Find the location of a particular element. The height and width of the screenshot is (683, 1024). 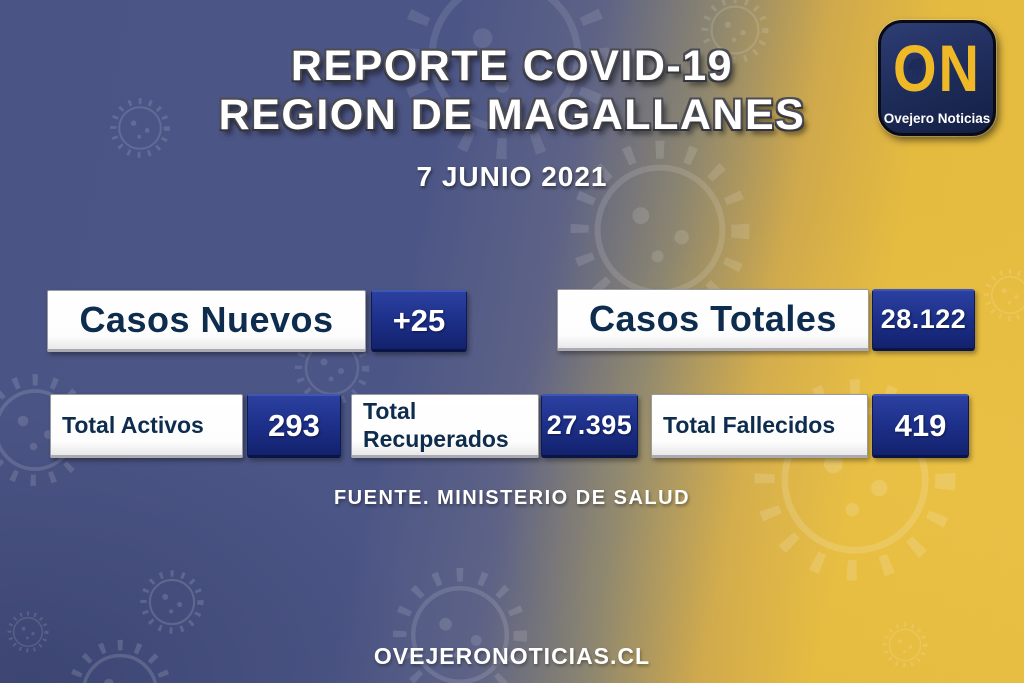

total-recuperados-value: 27.395 is located at coordinates (589, 425).